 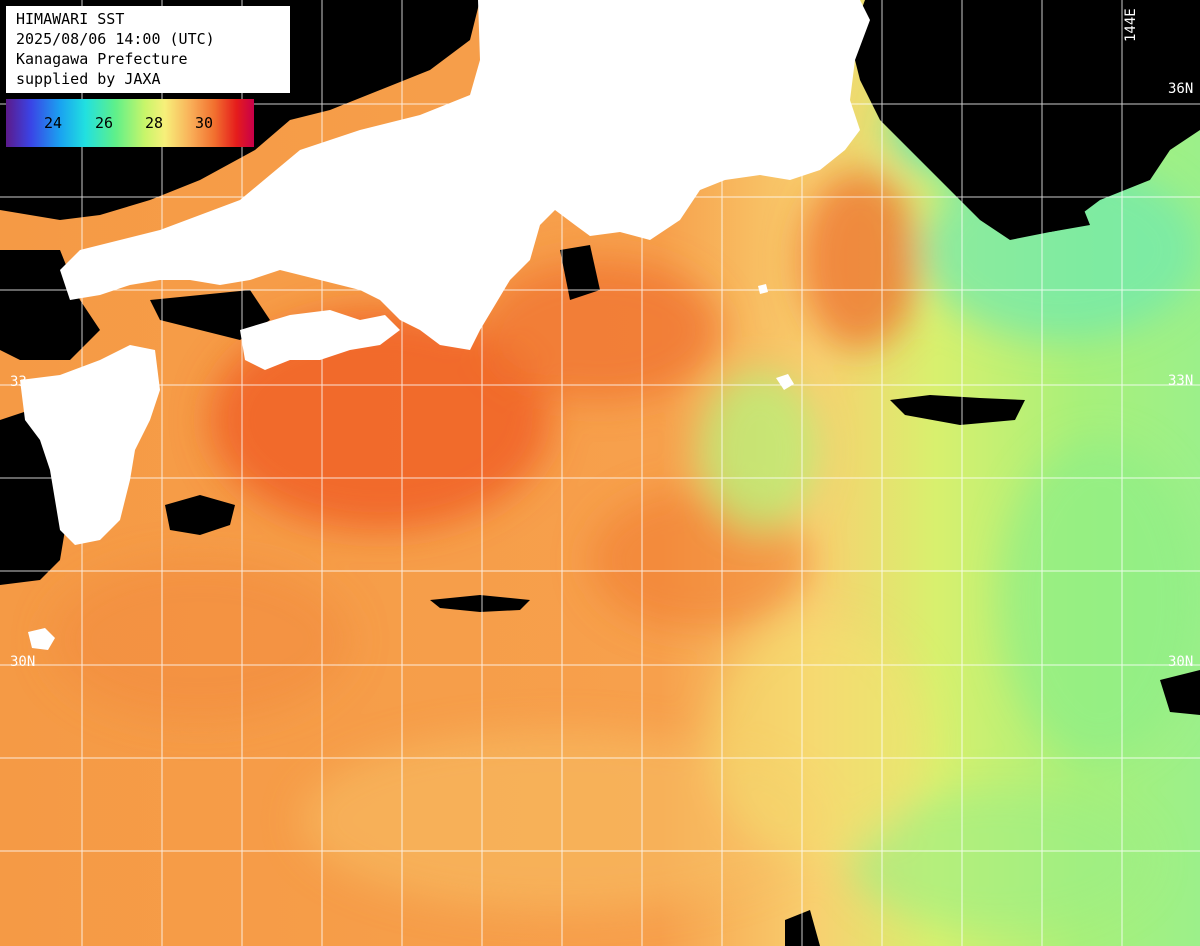 What do you see at coordinates (1181, 89) in the screenshot?
I see `lat-label-36n-right: 36N` at bounding box center [1181, 89].